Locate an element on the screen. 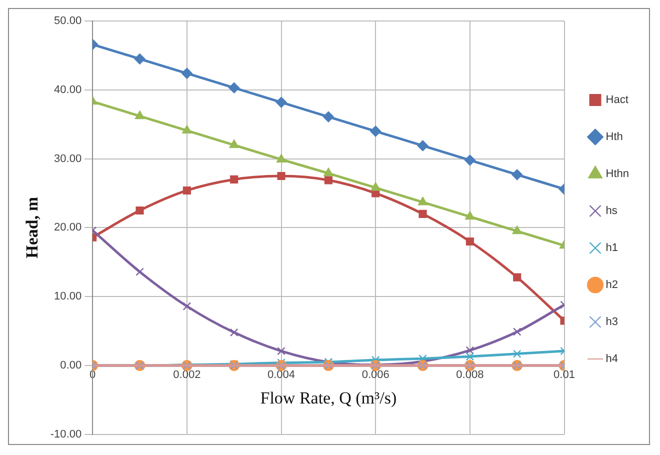 The height and width of the screenshot is (455, 660). legend-label: Hth is located at coordinates (614, 137).